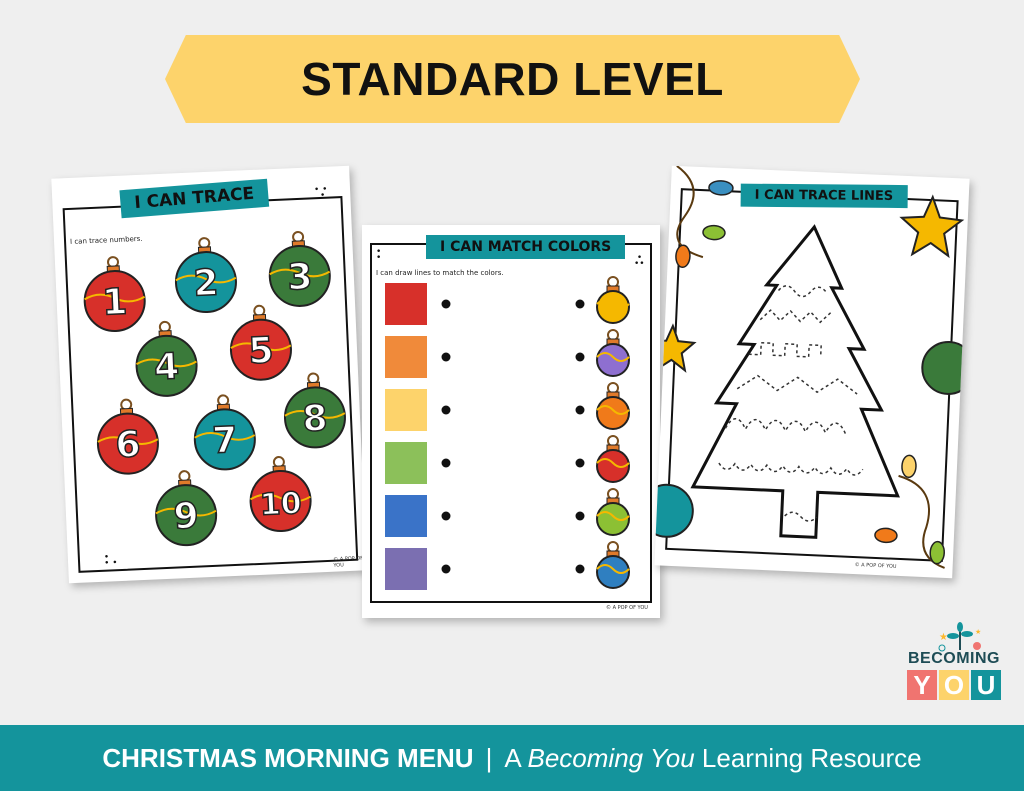 Image resolution: width=1024 pixels, height=791 pixels. I want to click on sheet-instruction: I can draw lines to match the colors., so click(440, 273).